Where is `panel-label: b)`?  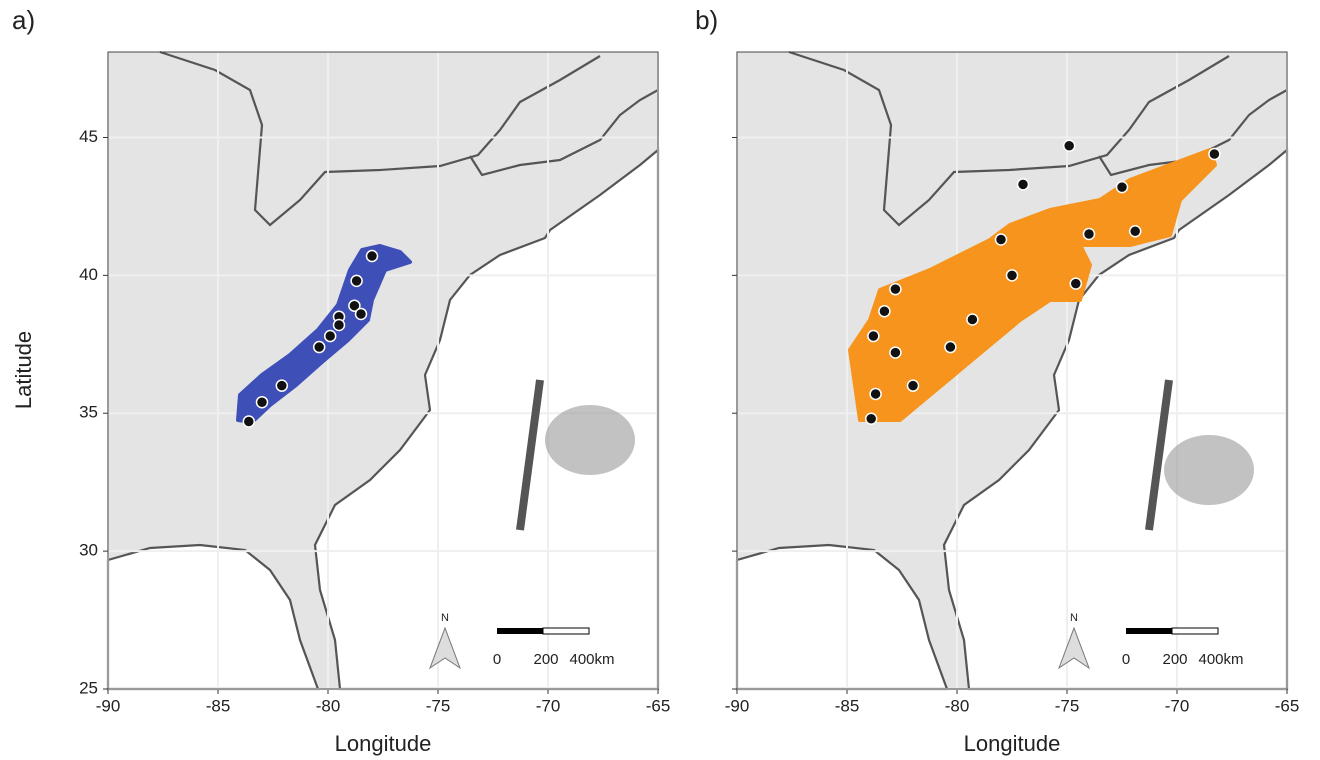 panel-label: b) is located at coordinates (706, 20).